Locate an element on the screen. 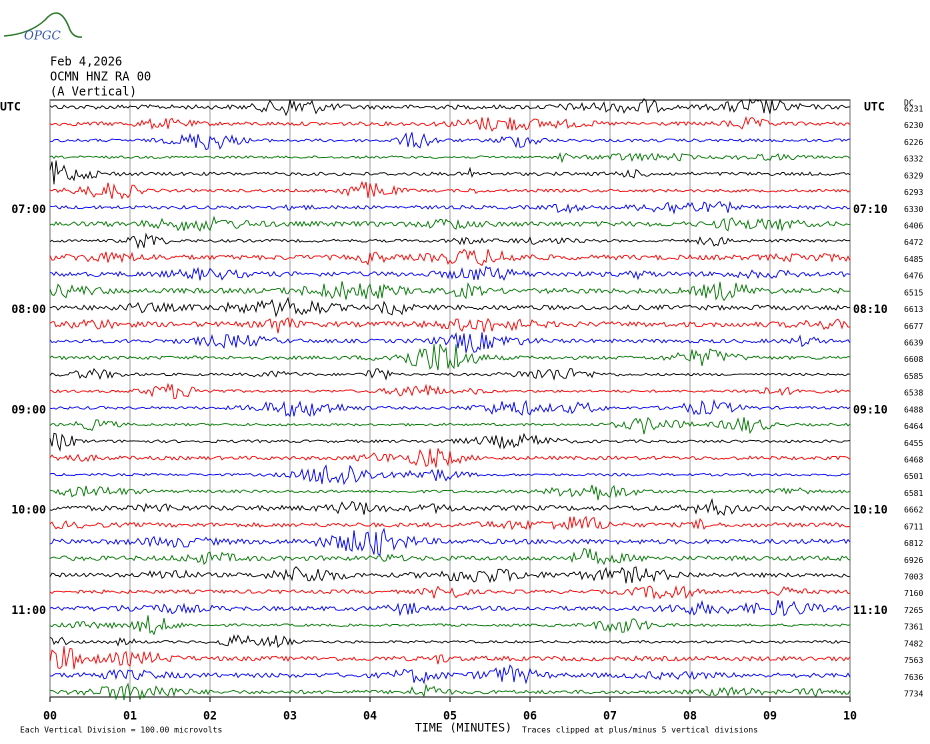  dc-value: 6226 is located at coordinates (913, 142).